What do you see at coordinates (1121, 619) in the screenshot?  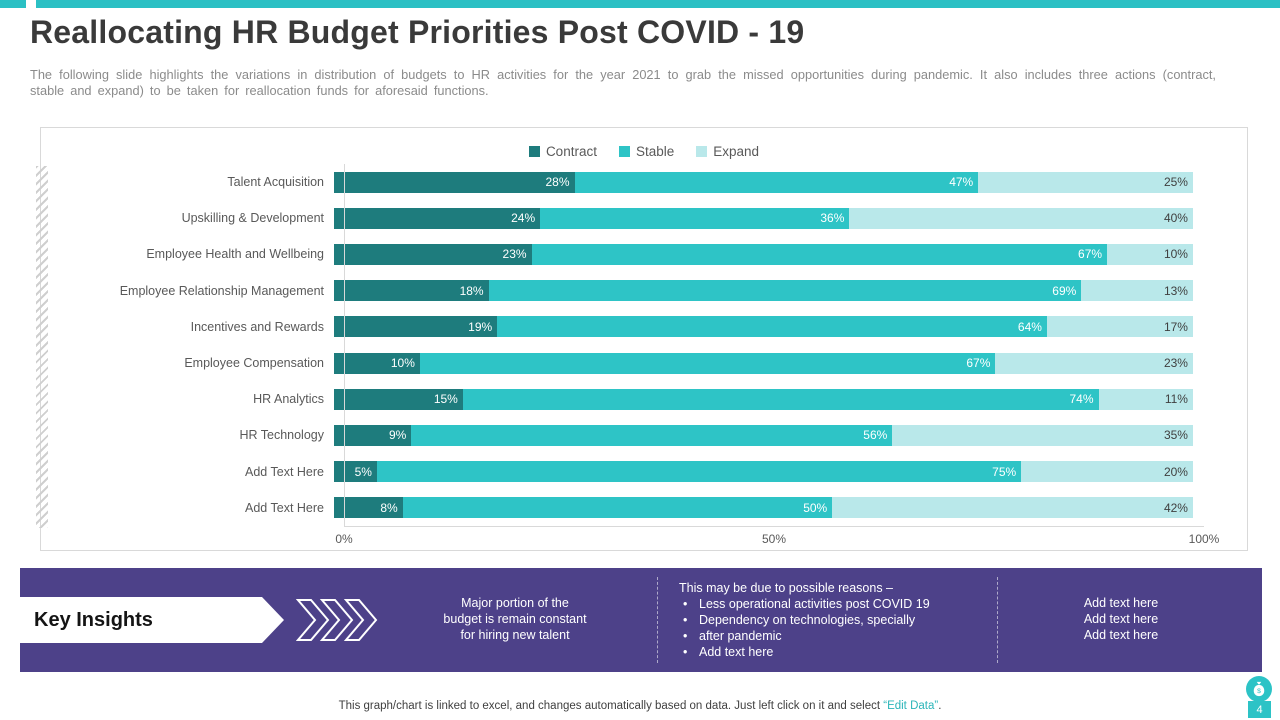 I see `insight-line: Add text here` at bounding box center [1121, 619].